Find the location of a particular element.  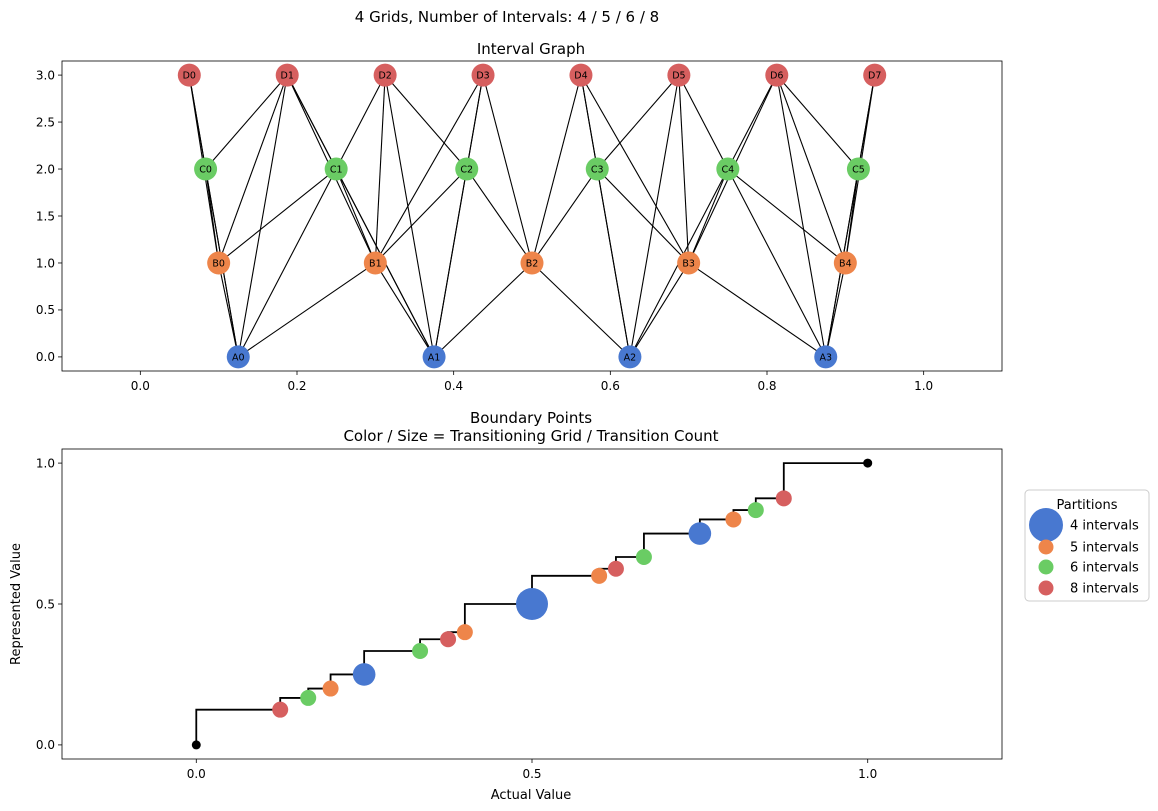

node-D3: D3 is located at coordinates (483, 75).